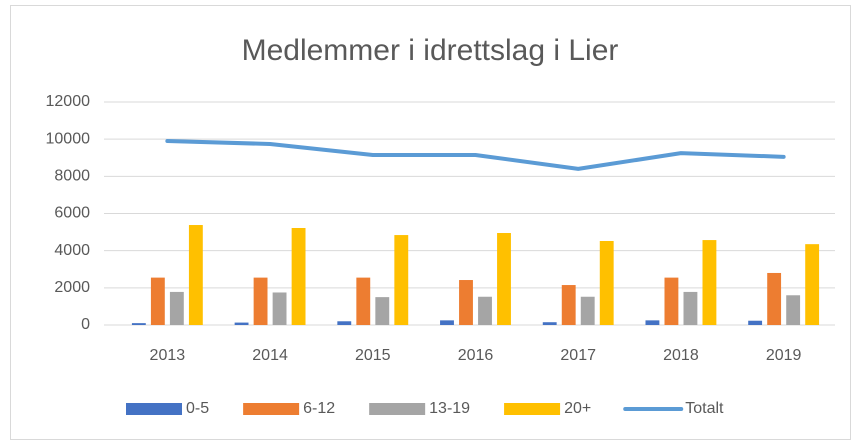 This screenshot has height=445, width=861. I want to click on x-tick-label: 2014, so click(270, 355).